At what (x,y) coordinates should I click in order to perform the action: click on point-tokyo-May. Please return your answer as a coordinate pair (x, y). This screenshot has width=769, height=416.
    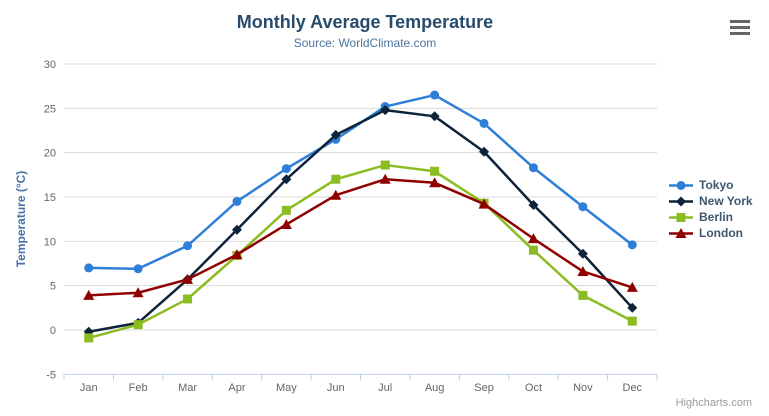
    Looking at the image, I should click on (286, 169).